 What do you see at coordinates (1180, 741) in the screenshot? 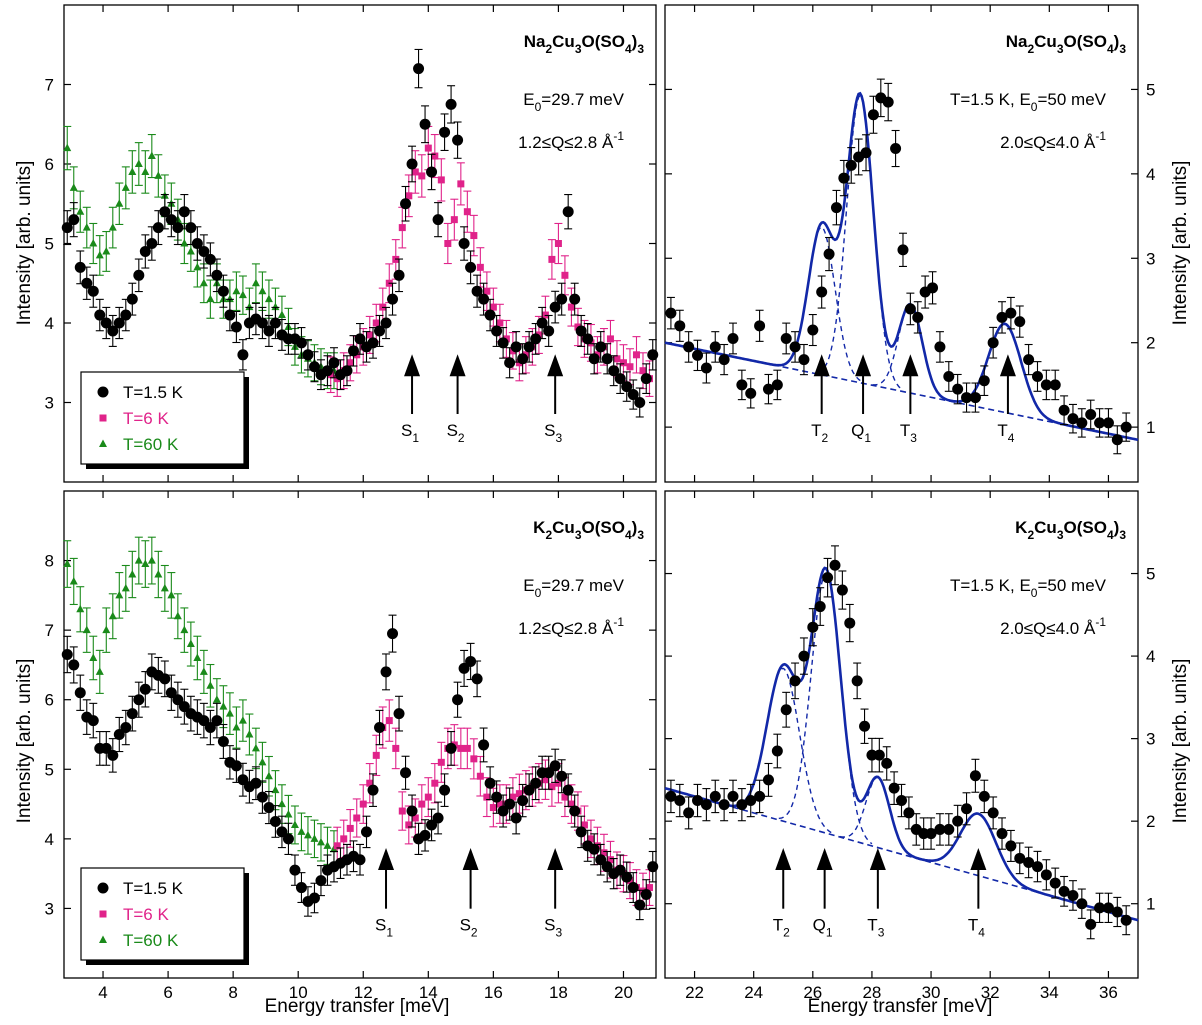
I see `y-axis-label-bottom-right: Intensity [arb. units]` at bounding box center [1180, 741].